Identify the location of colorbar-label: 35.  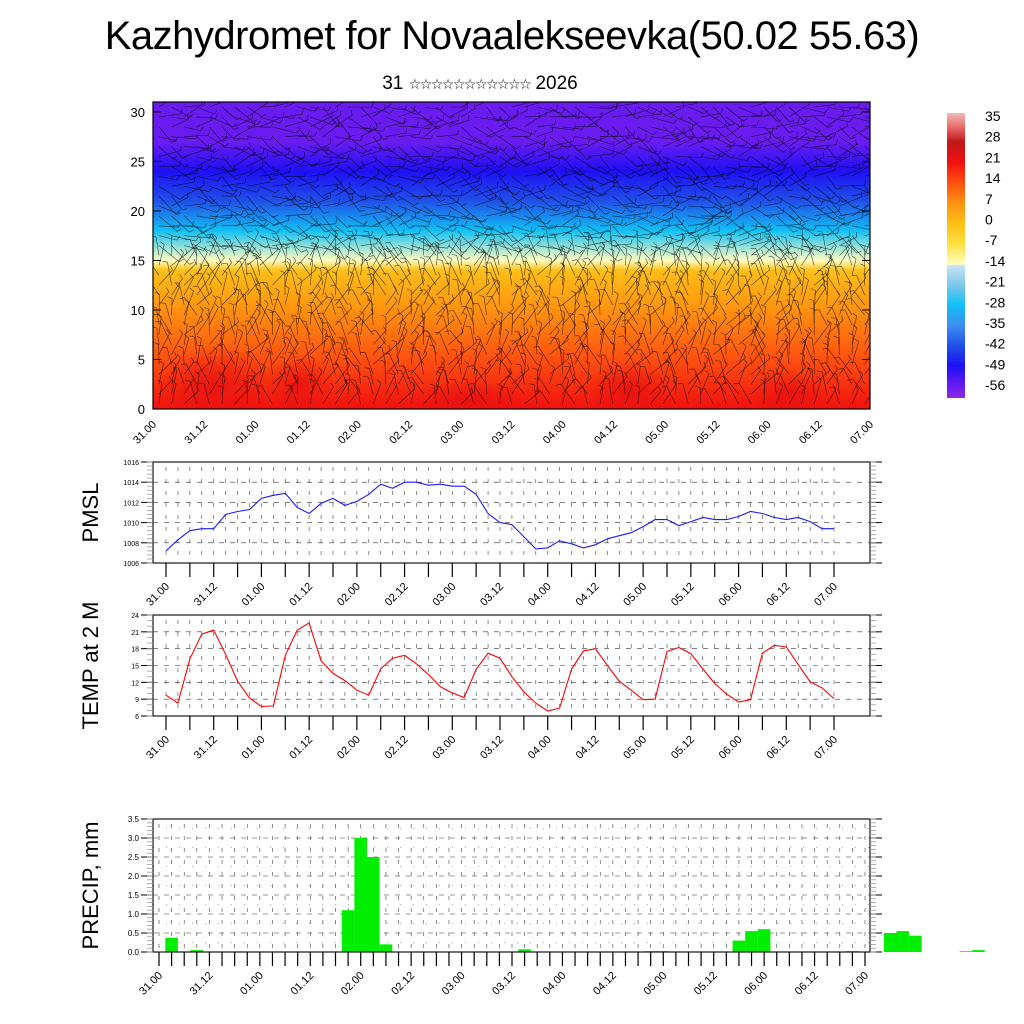
(993, 116).